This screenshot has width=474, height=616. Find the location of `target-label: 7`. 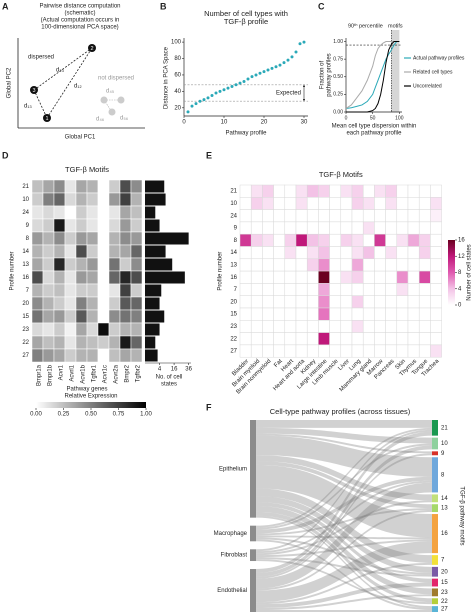

target-label: 7 is located at coordinates (443, 561).